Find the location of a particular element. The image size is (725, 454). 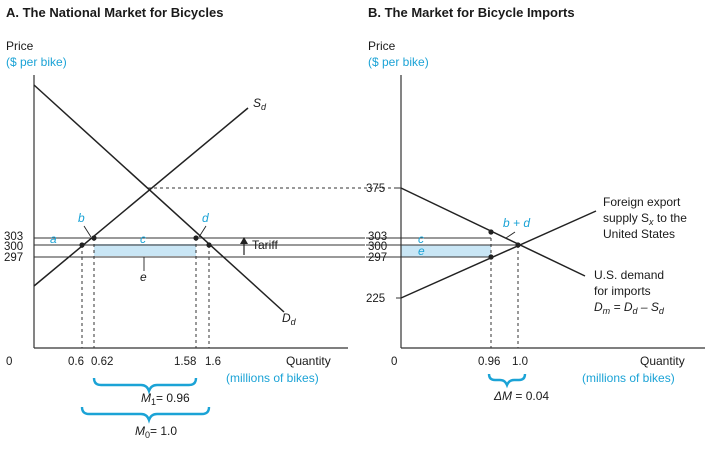

panel-b-ytick-300: 300 is located at coordinates (377, 247).